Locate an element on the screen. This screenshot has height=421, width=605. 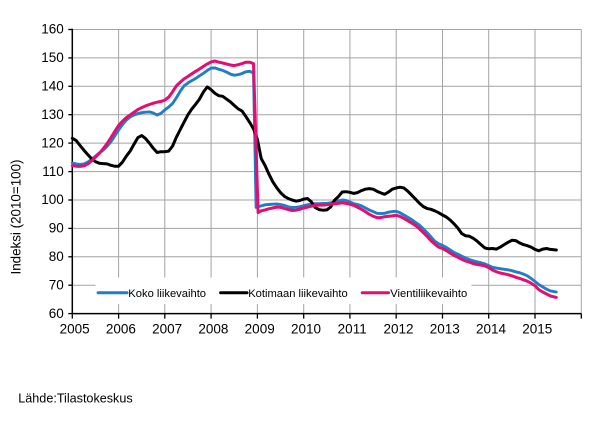
svg-text: 160 is located at coordinates (52, 29).